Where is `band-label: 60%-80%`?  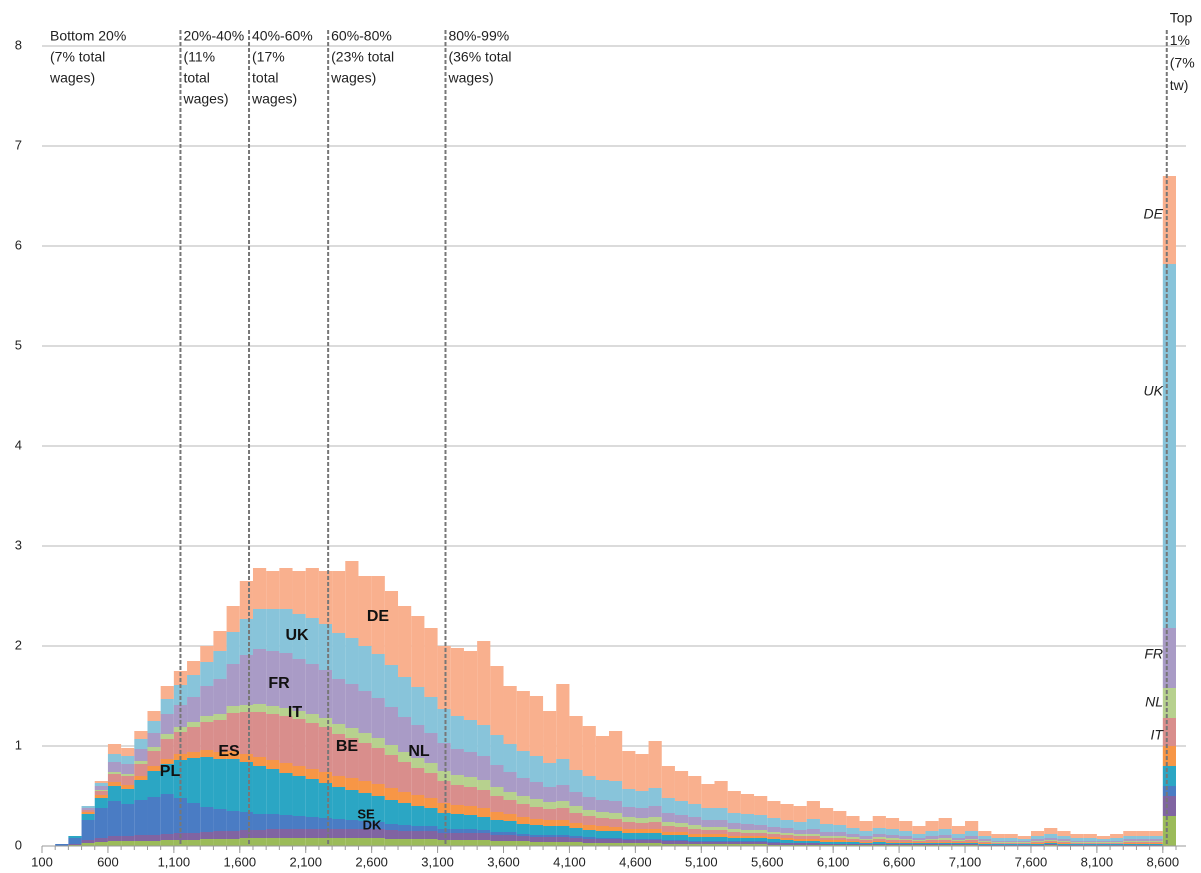
band-label: 60%-80% is located at coordinates (361, 36).